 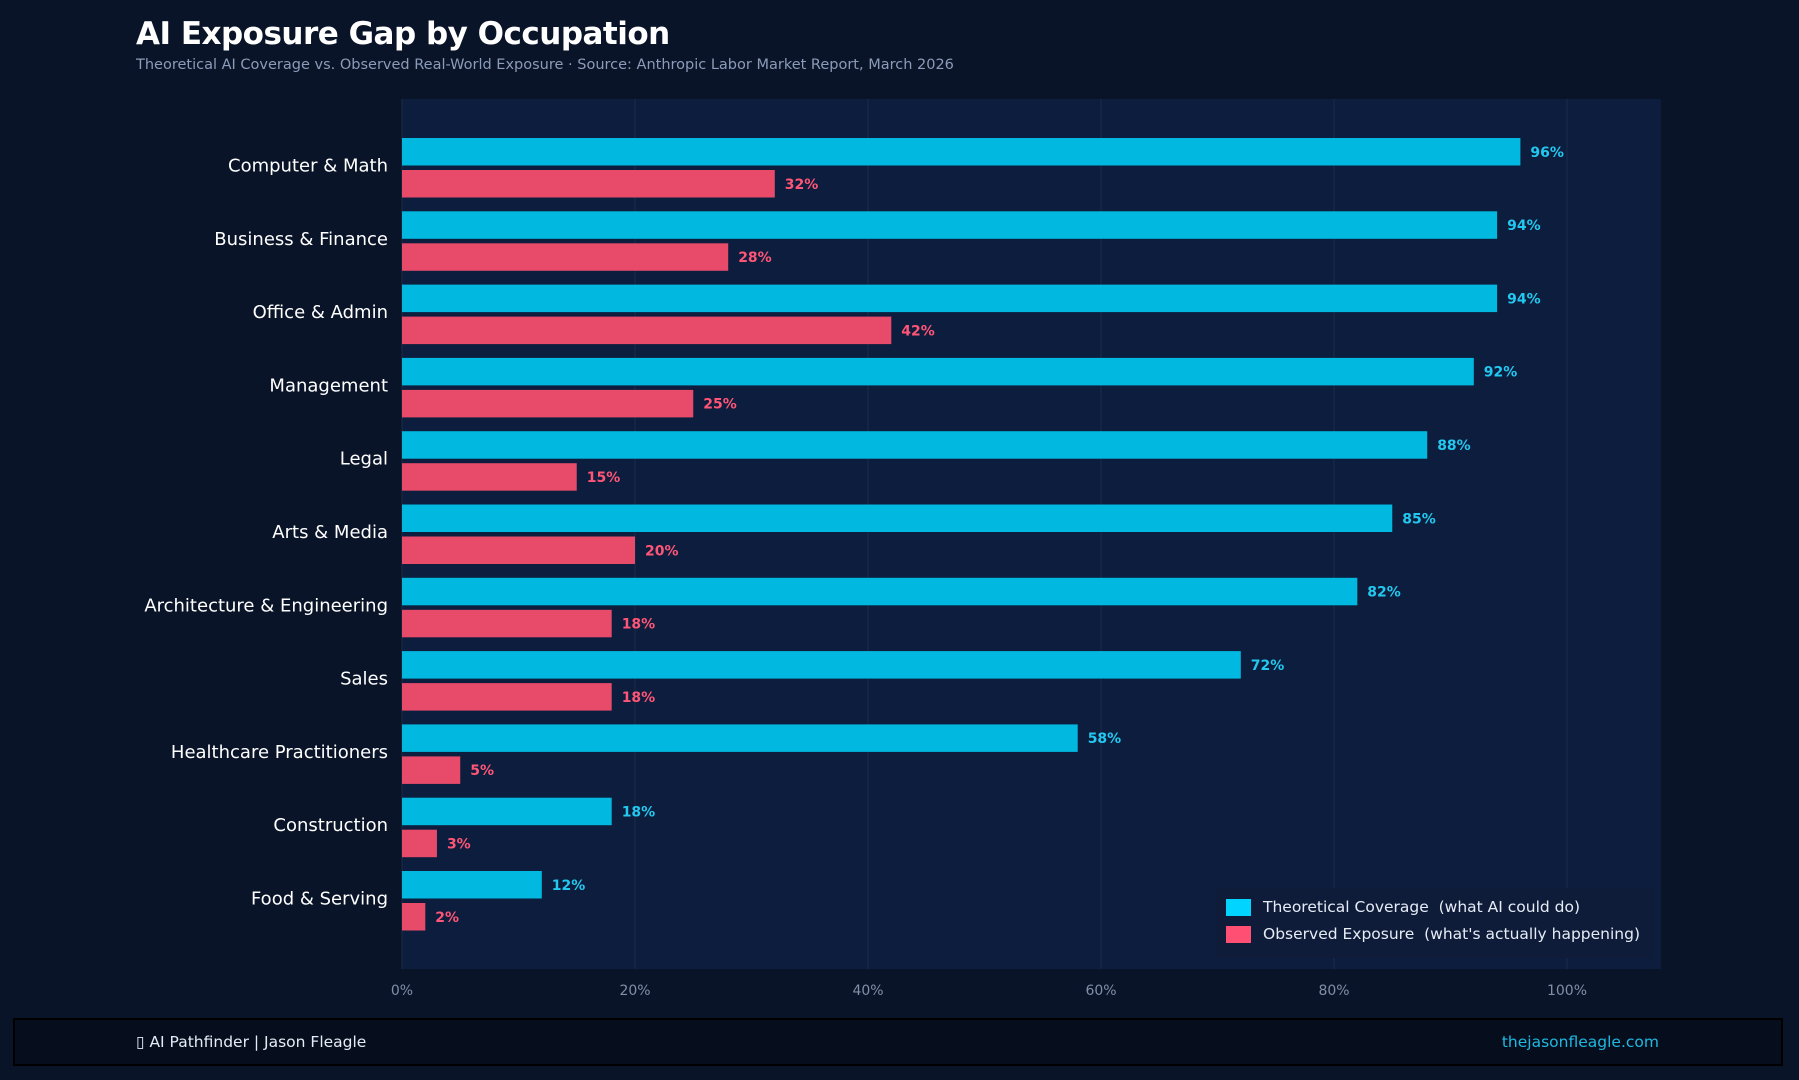 What do you see at coordinates (662, 551) in the screenshot?
I see `value-label-observed: 20%` at bounding box center [662, 551].